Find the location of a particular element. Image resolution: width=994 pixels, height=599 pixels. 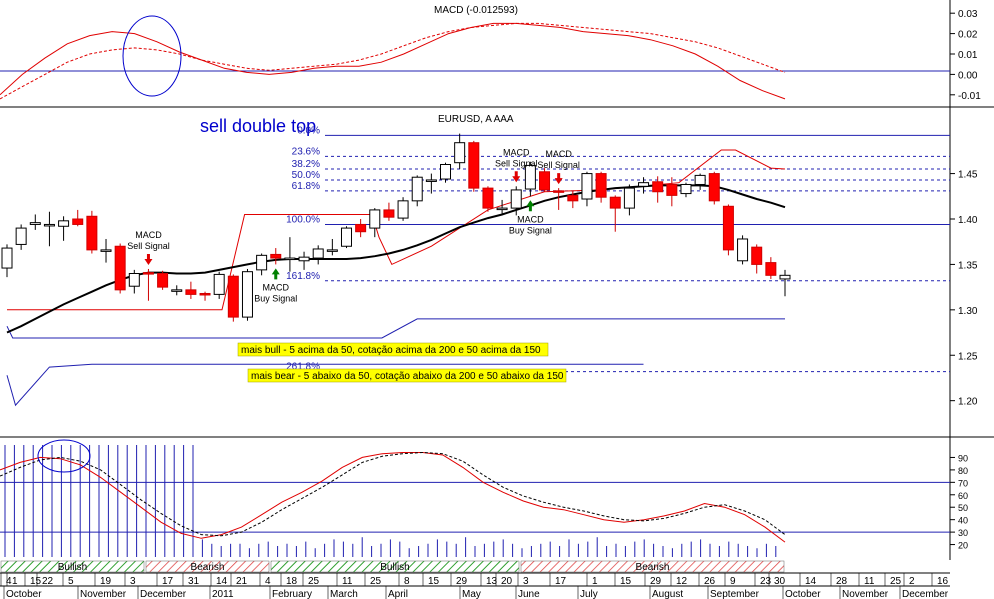

regime-label: Bullish is located at coordinates (72, 567).